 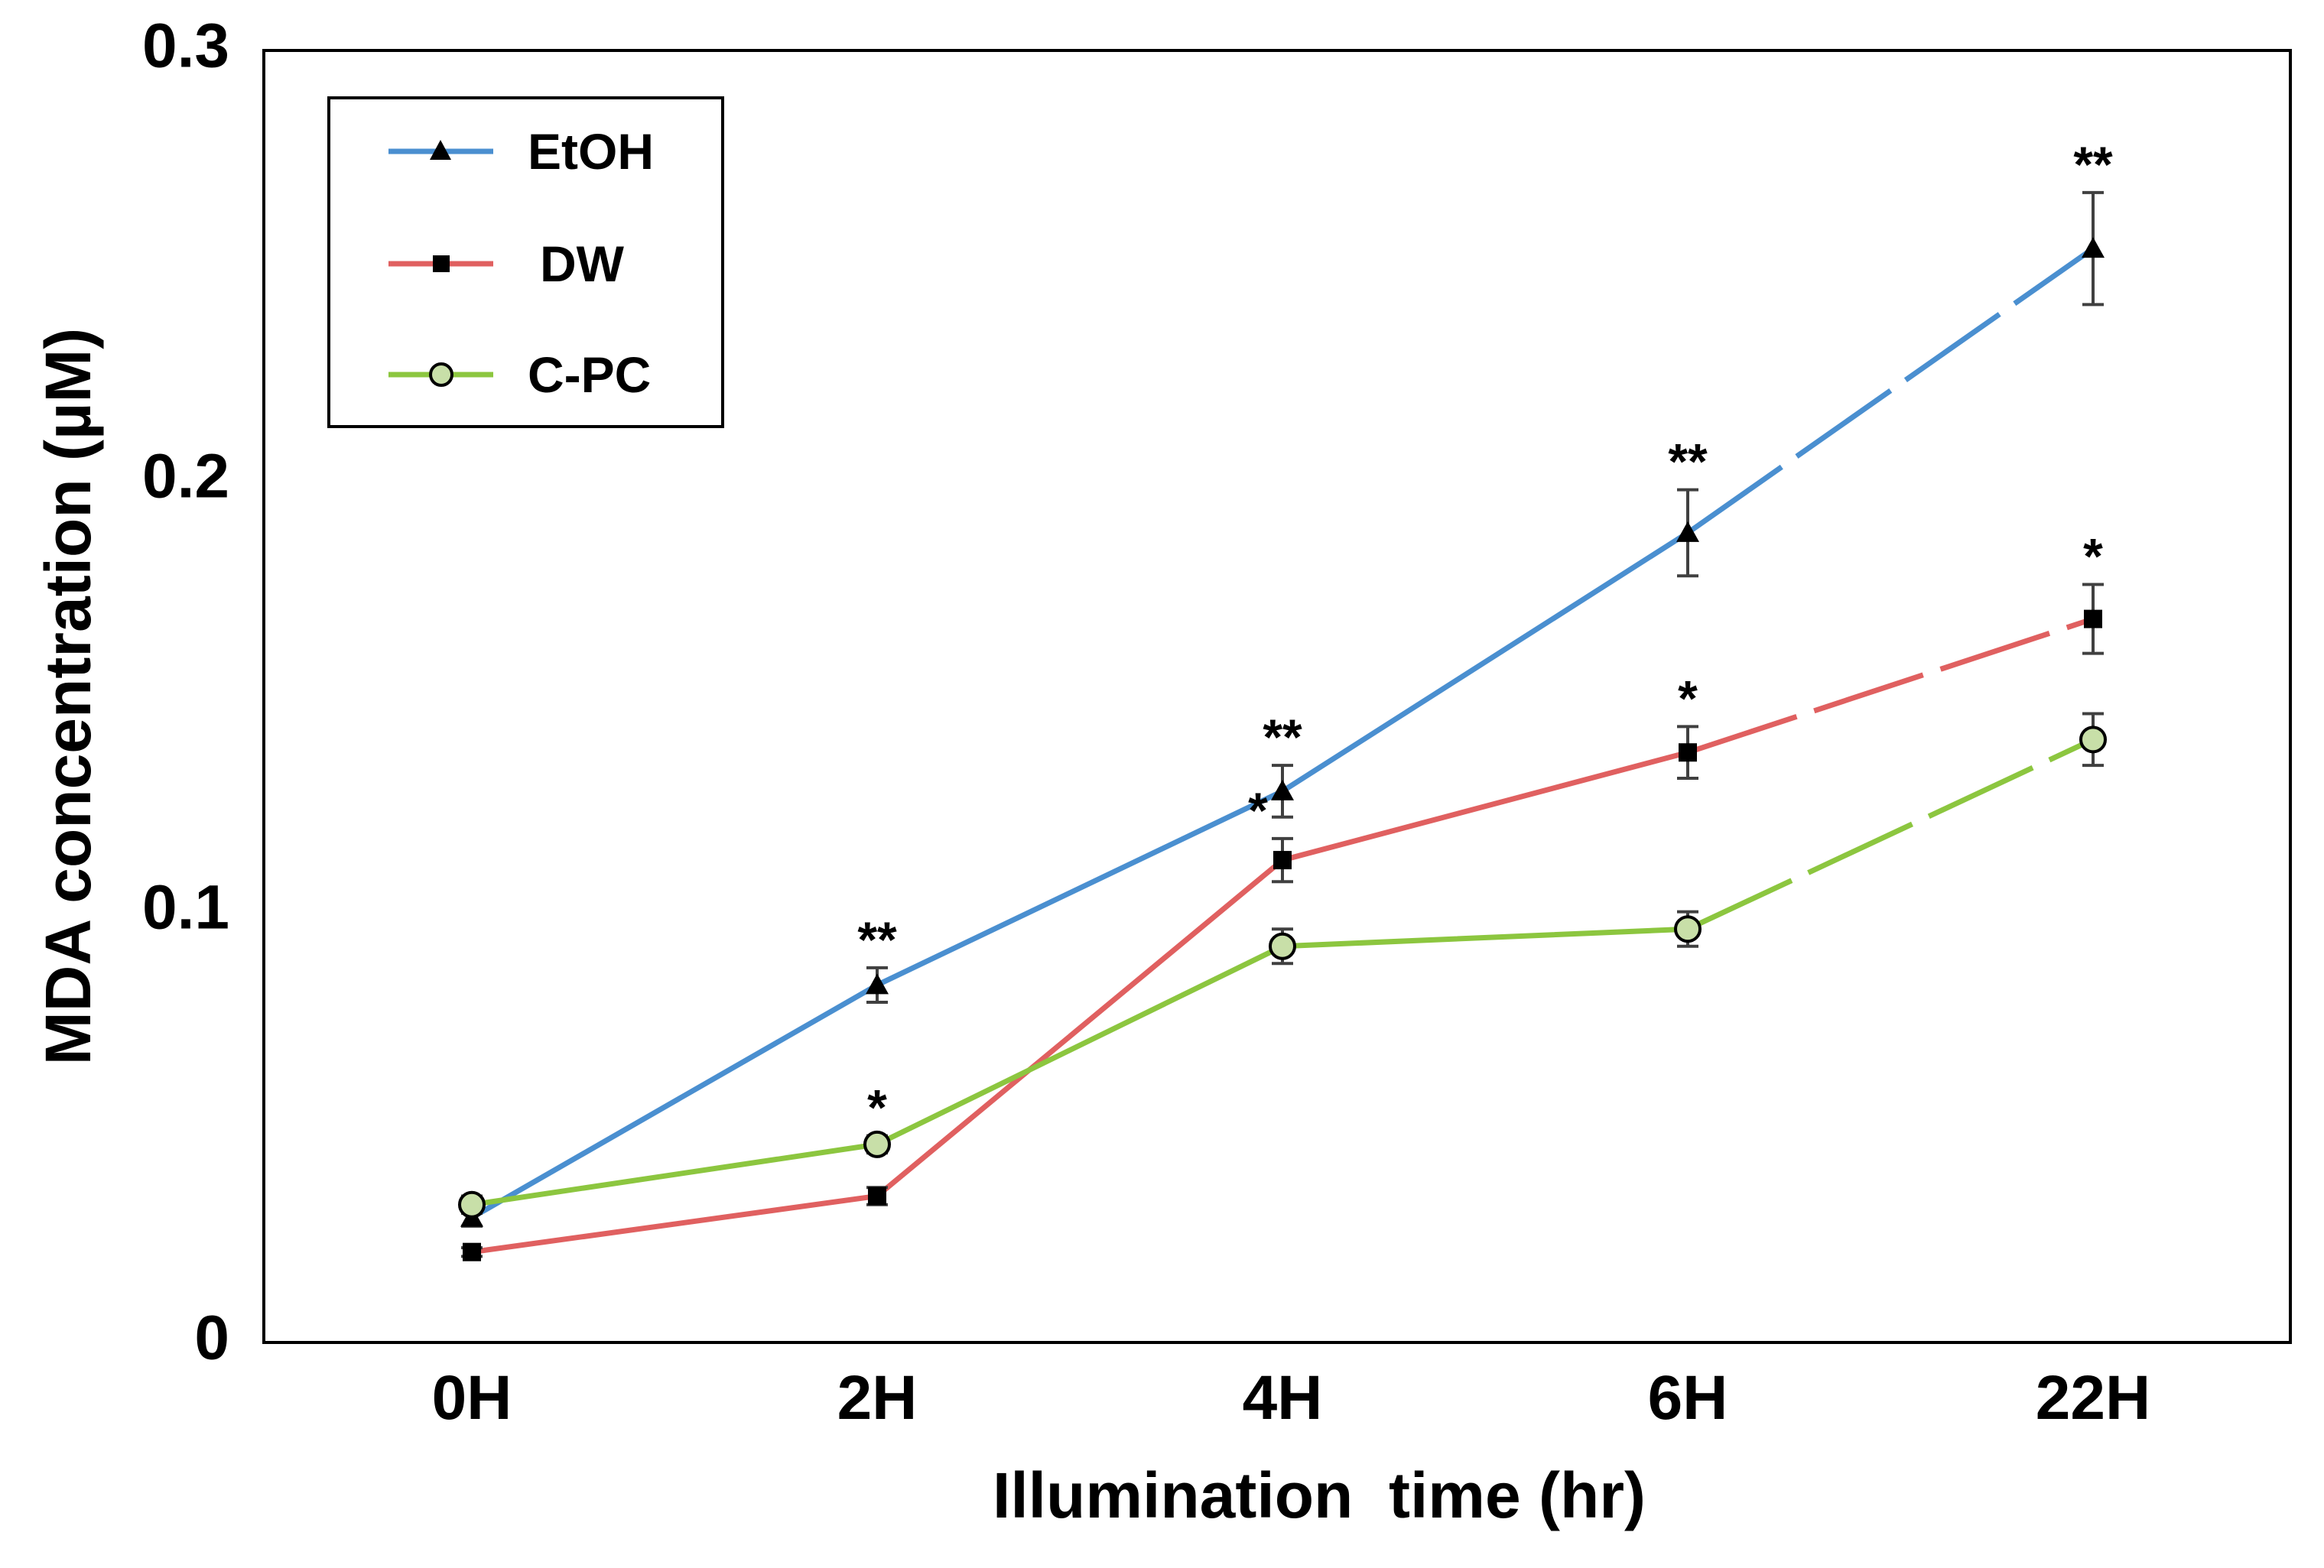 What do you see at coordinates (1688, 461) in the screenshot?
I see `significance-label-etoh-3: **` at bounding box center [1688, 461].